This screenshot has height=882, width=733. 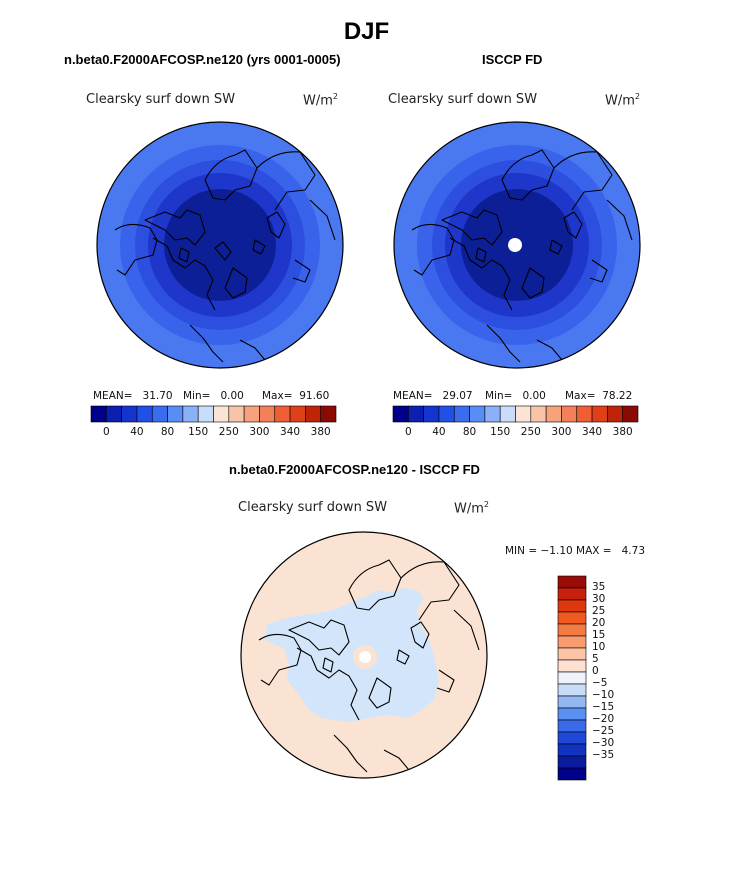 What do you see at coordinates (603, 731) in the screenshot?
I see `colorbar-tick-label: −25` at bounding box center [603, 731].